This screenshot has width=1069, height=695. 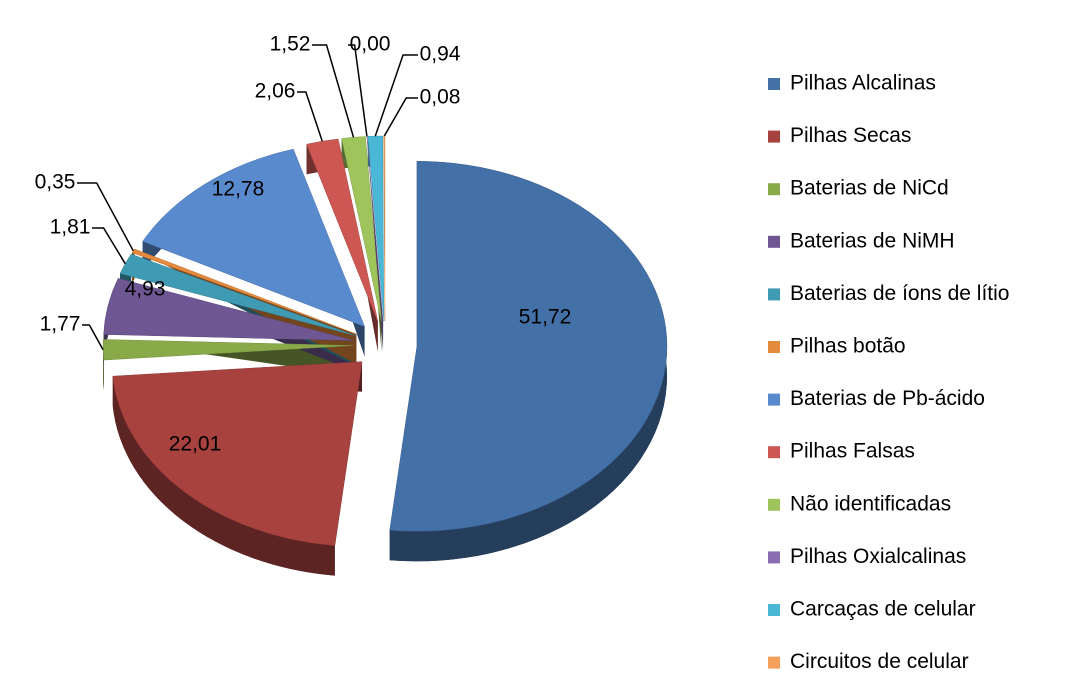 I want to click on legend-label: Pilhas Alcalinas, so click(x=863, y=83).